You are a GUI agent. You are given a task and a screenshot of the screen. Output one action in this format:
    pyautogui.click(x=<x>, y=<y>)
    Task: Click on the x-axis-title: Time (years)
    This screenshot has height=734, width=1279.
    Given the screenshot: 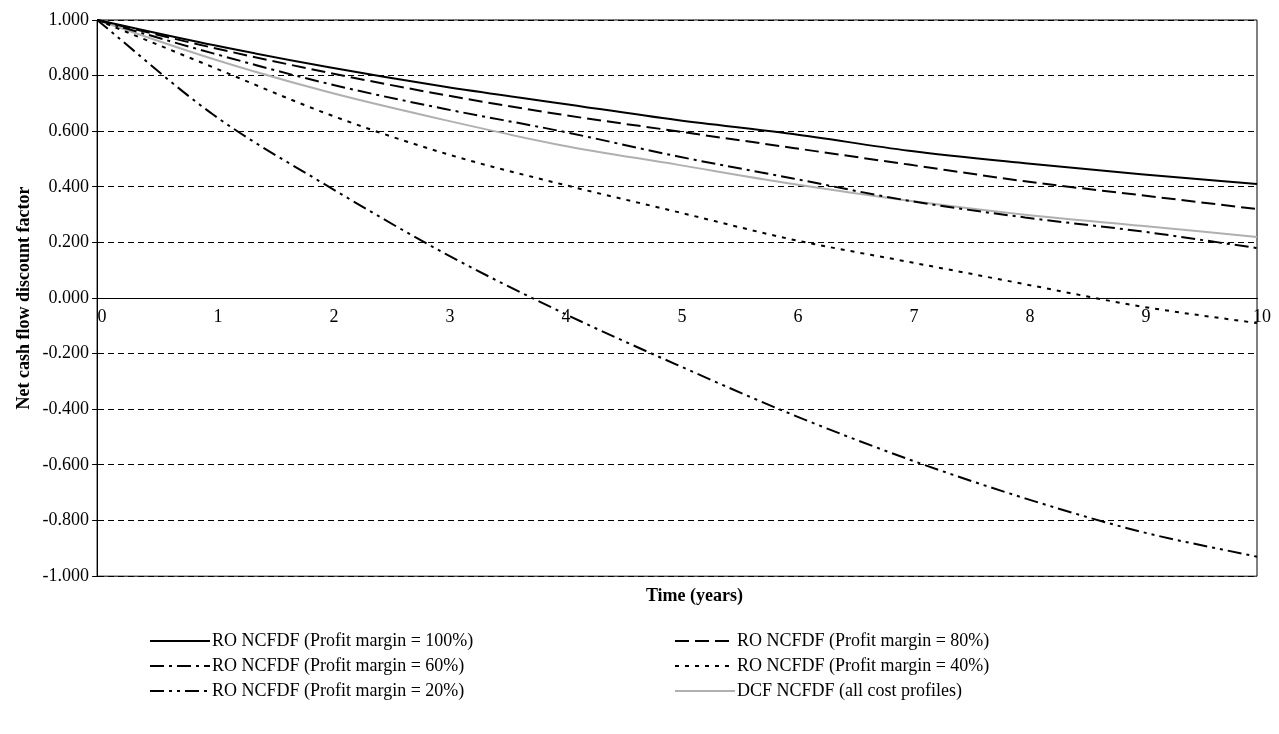 What is the action you would take?
    pyautogui.click(x=694, y=595)
    